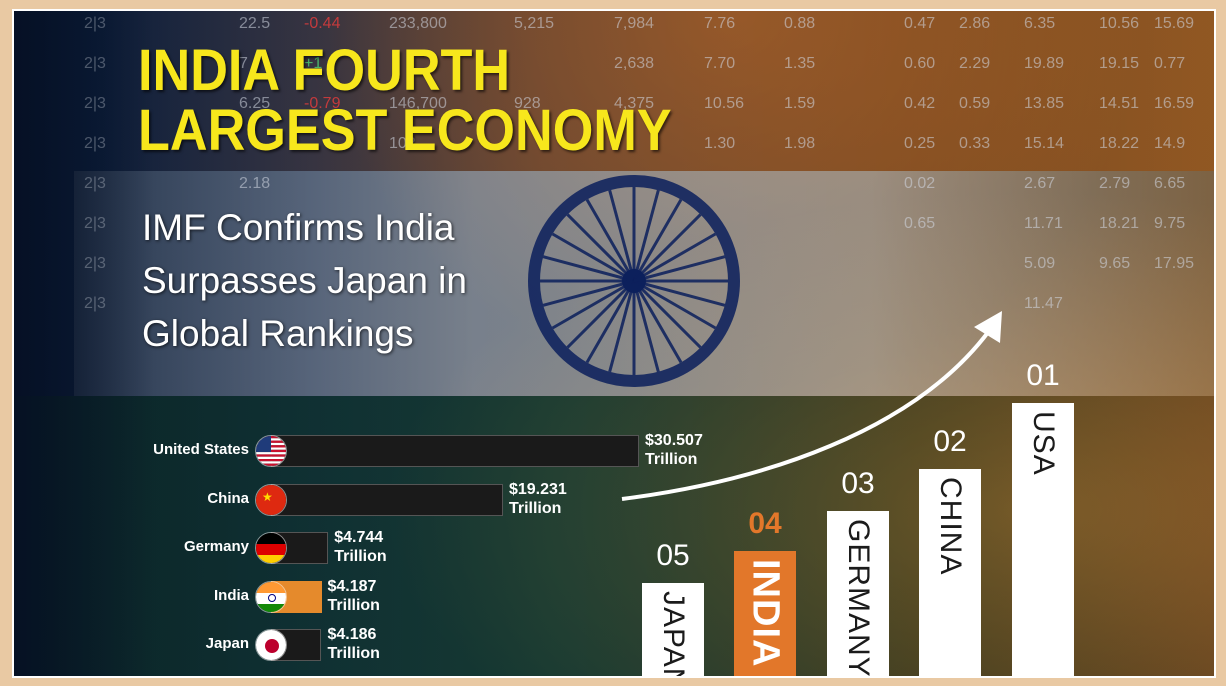 The height and width of the screenshot is (686, 1226). I want to click on ticker-cell: 7.70, so click(720, 63).